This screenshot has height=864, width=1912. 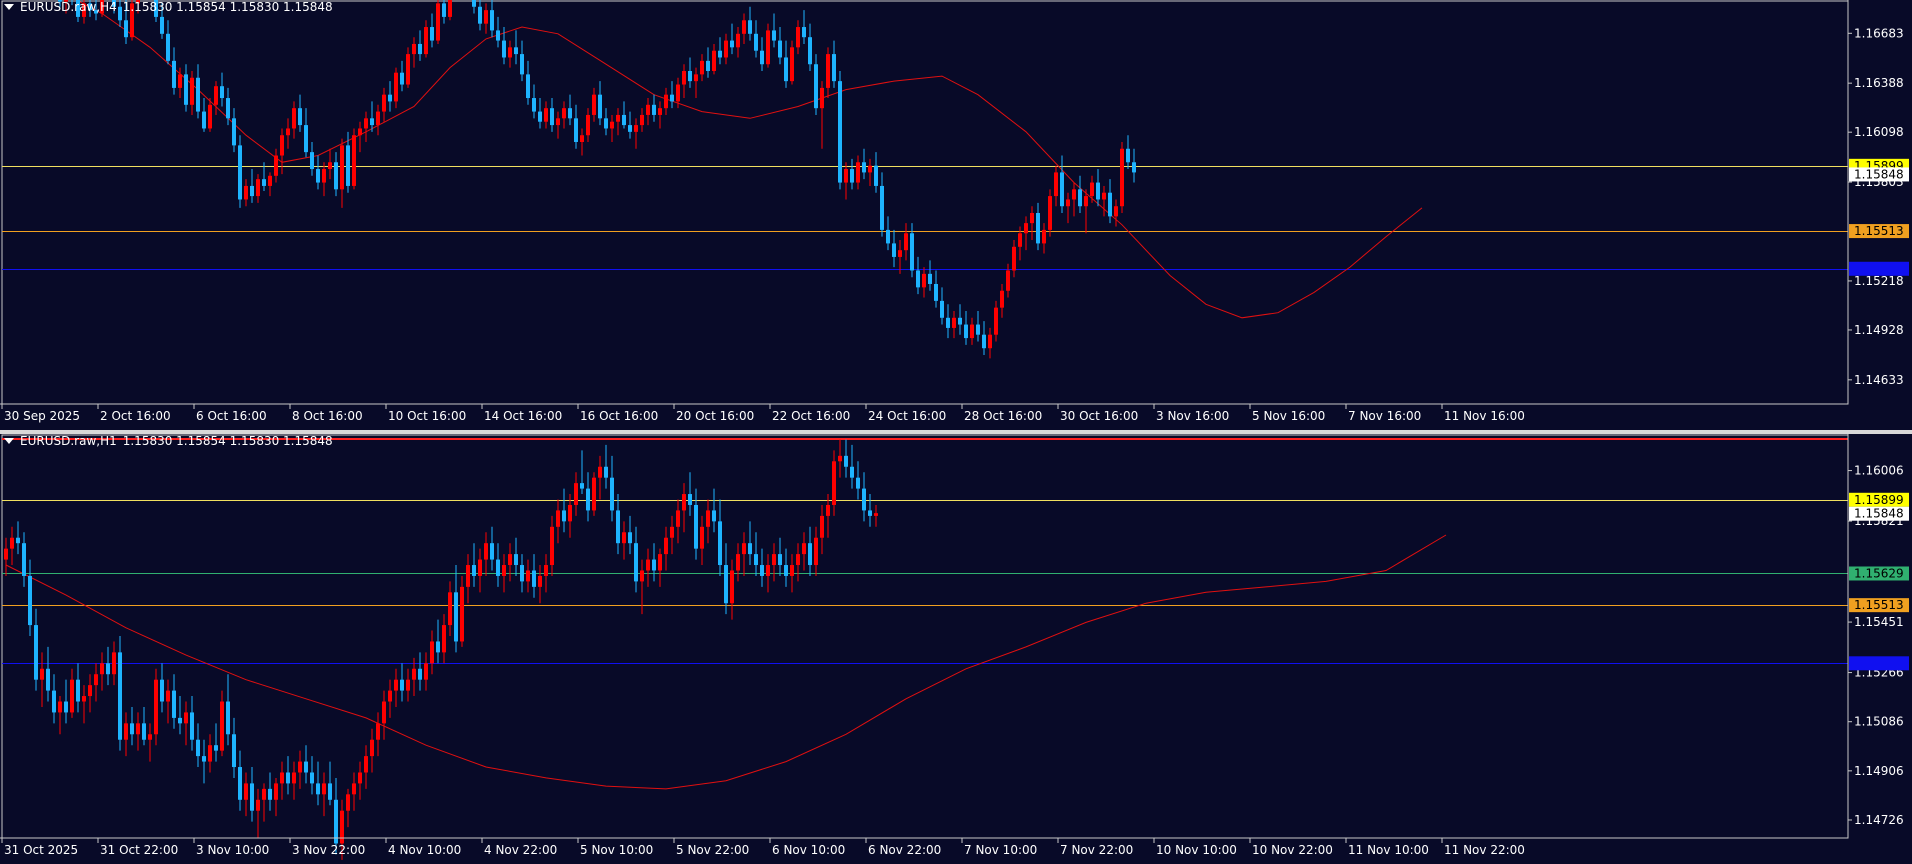 I want to click on h1-x-tick-label: 4 Nov 22:00, so click(x=520, y=850).